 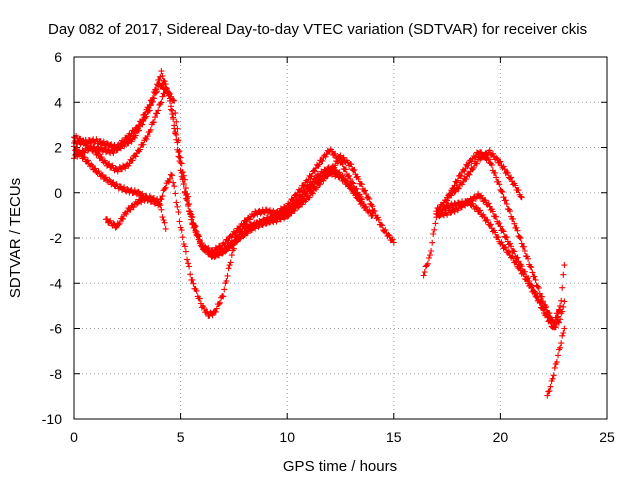 I want to click on x-tick-label: 0, so click(x=74, y=437).